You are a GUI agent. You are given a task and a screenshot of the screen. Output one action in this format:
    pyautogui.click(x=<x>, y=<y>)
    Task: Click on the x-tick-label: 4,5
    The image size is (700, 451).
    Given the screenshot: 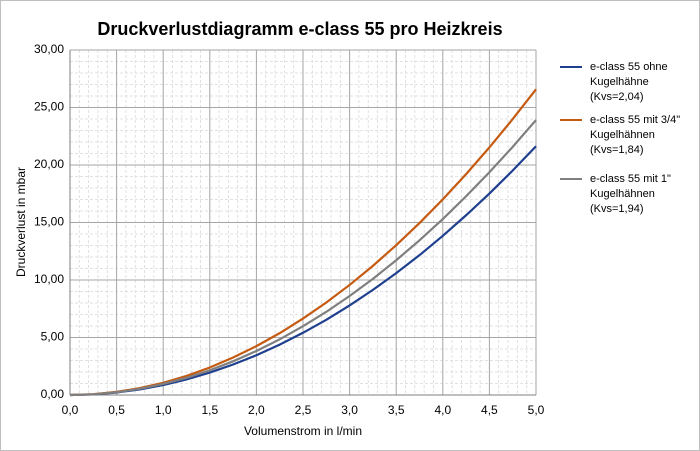 What is the action you would take?
    pyautogui.click(x=489, y=410)
    